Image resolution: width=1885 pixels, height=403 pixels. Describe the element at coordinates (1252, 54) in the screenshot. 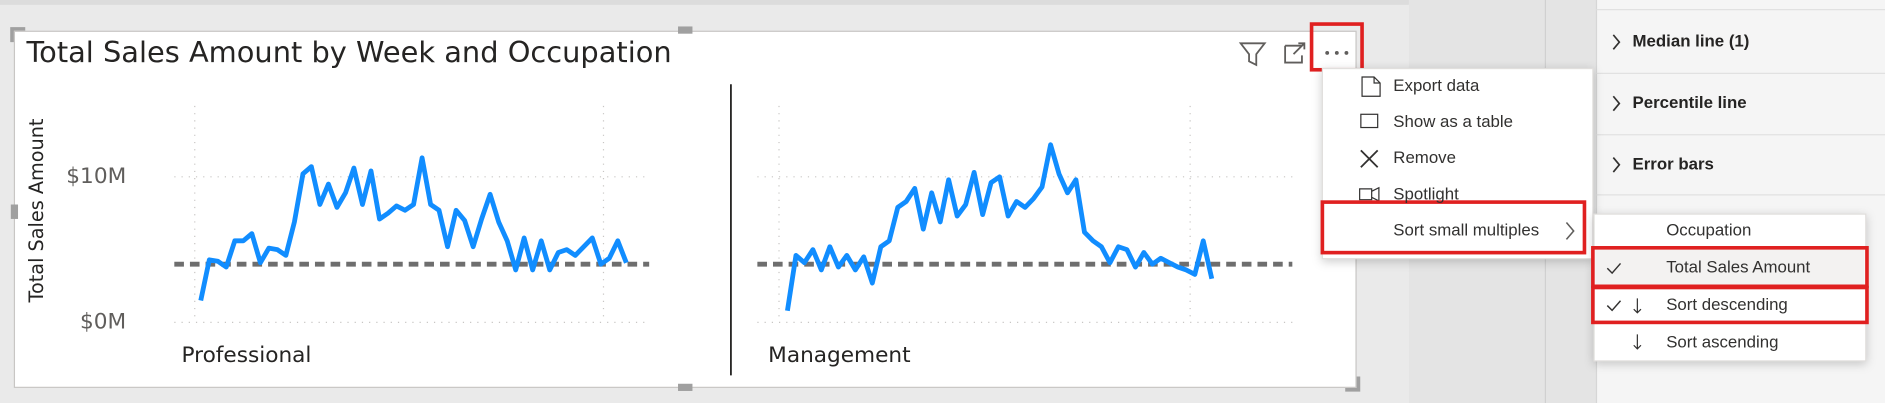

I see `filter-icon` at that location.